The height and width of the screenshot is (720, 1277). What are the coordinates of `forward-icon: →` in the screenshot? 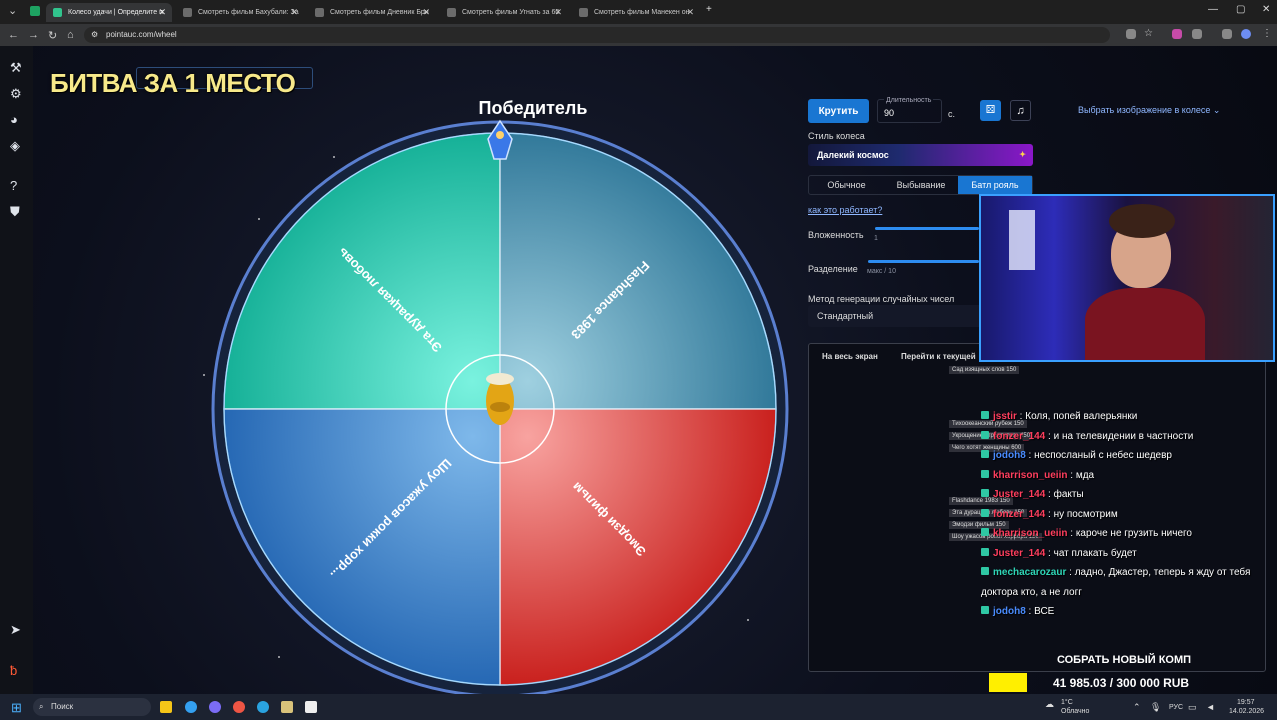 It's located at (33, 35).